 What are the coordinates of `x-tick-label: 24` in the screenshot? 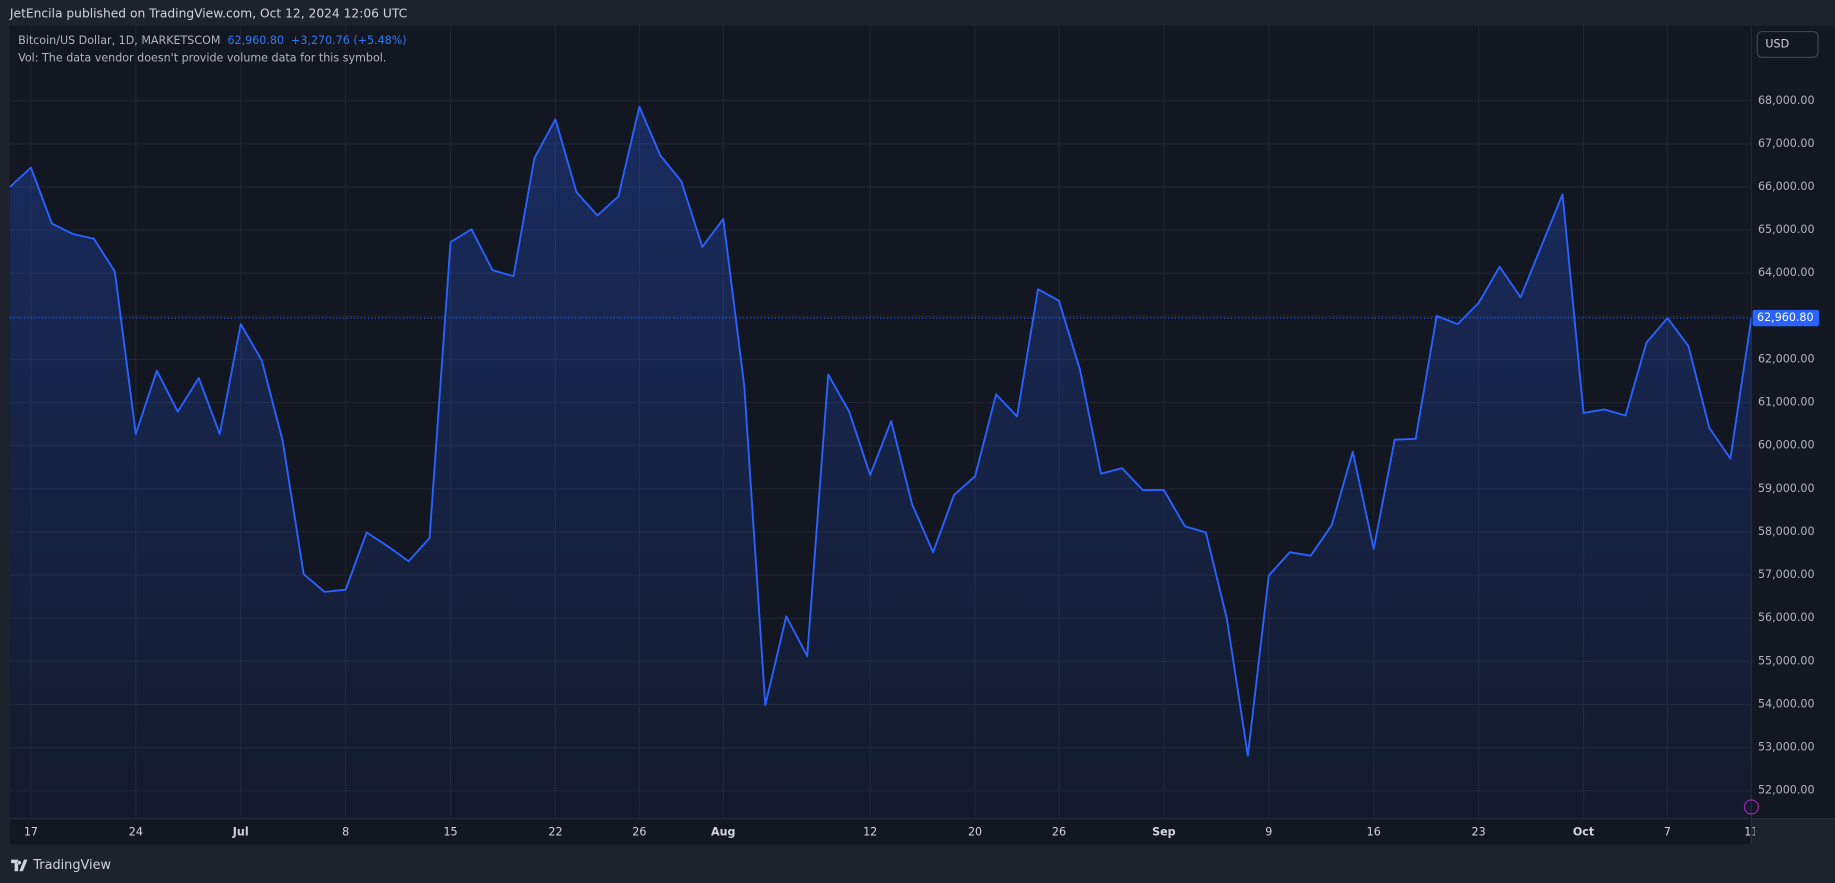 It's located at (136, 832).